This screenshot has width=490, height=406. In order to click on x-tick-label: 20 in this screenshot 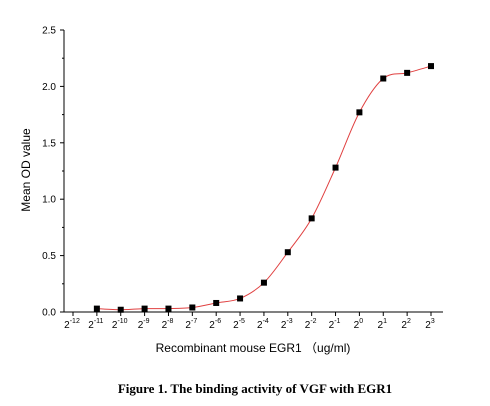, I will do `click(359, 324)`.